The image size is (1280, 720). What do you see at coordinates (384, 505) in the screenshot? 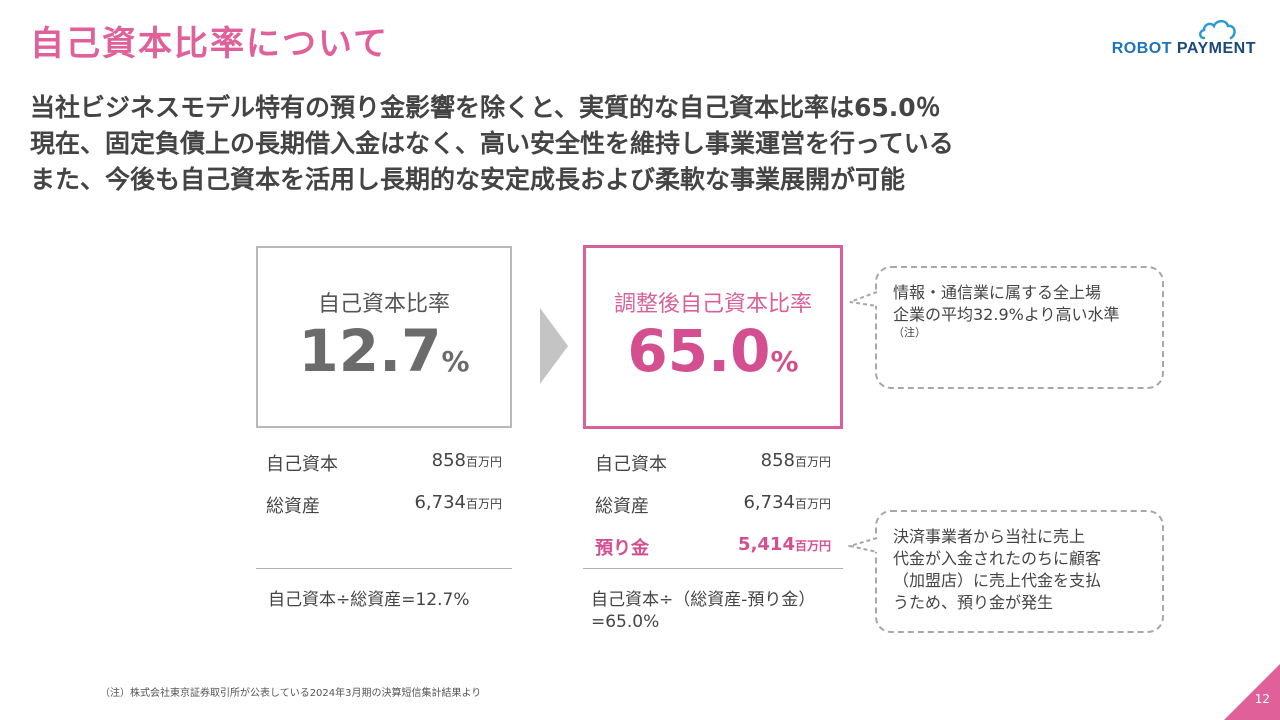
I see `left-row-total-assets: 総資産 6,734百万円` at bounding box center [384, 505].